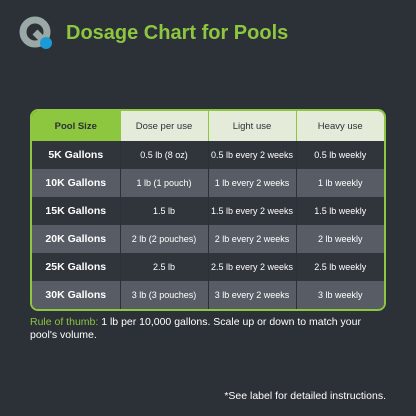 The width and height of the screenshot is (416, 416). I want to click on cell: 1.5 lb, so click(163, 211).